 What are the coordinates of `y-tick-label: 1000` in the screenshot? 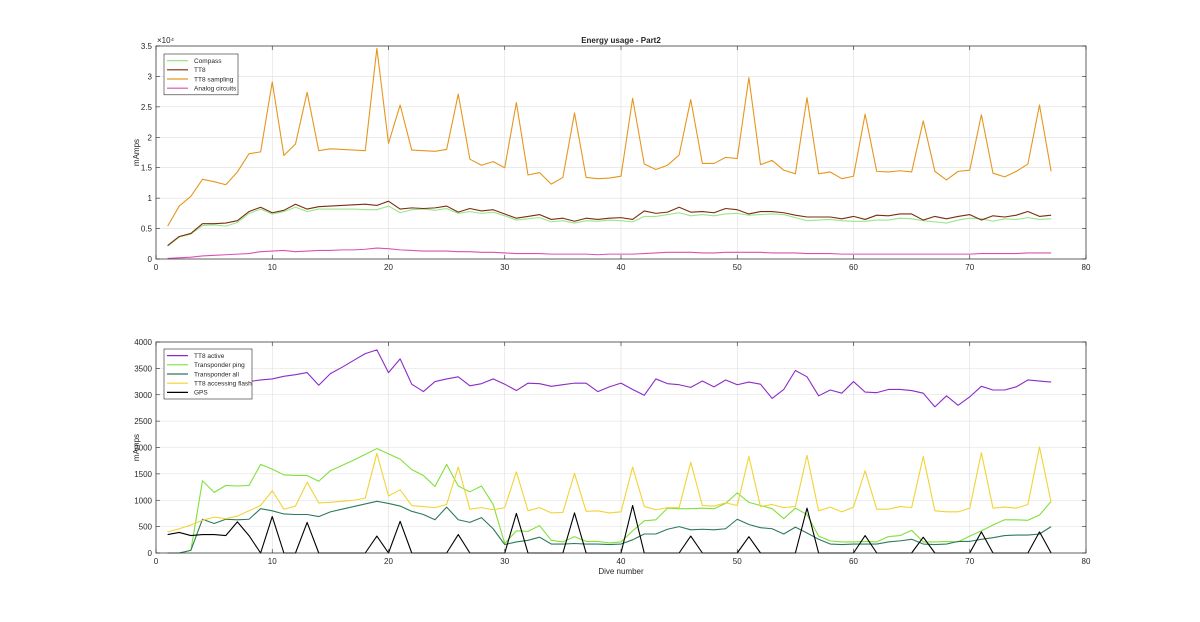 It's located at (143, 500).